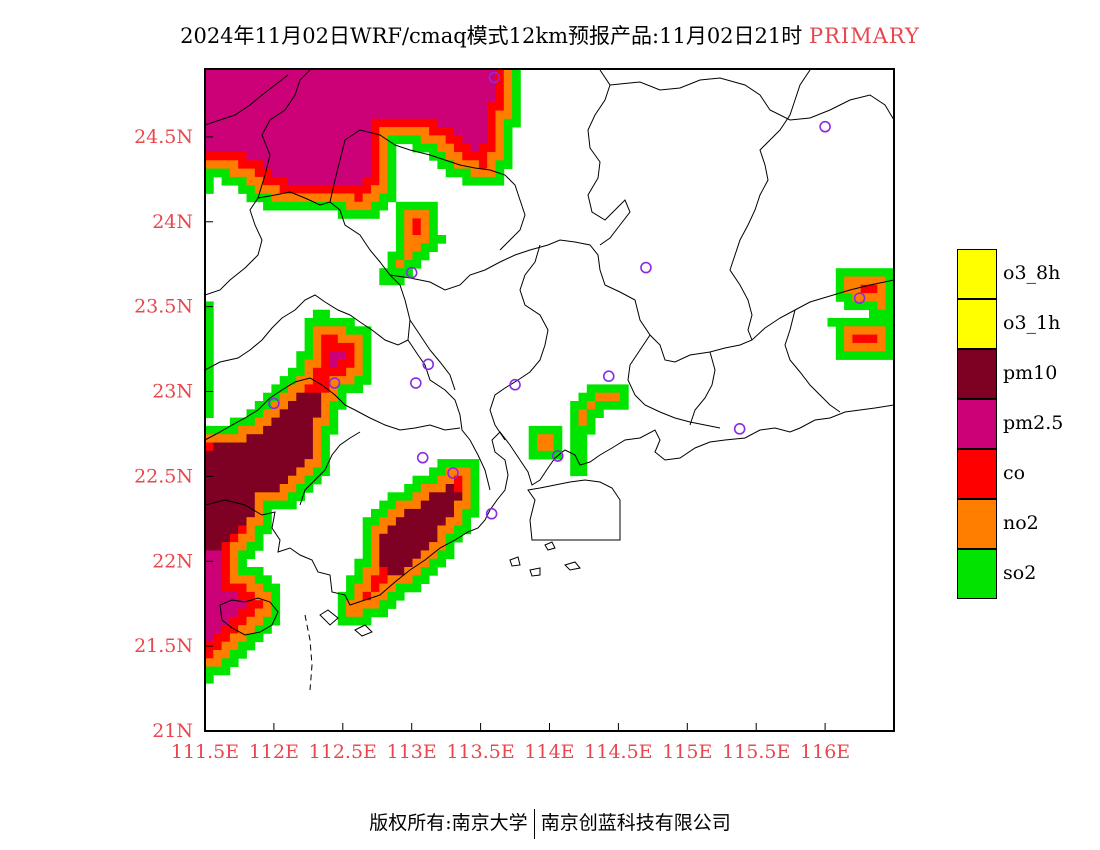 This screenshot has width=1100, height=850. What do you see at coordinates (1027, 374) in the screenshot?
I see `legend-item: pm10` at bounding box center [1027, 374].